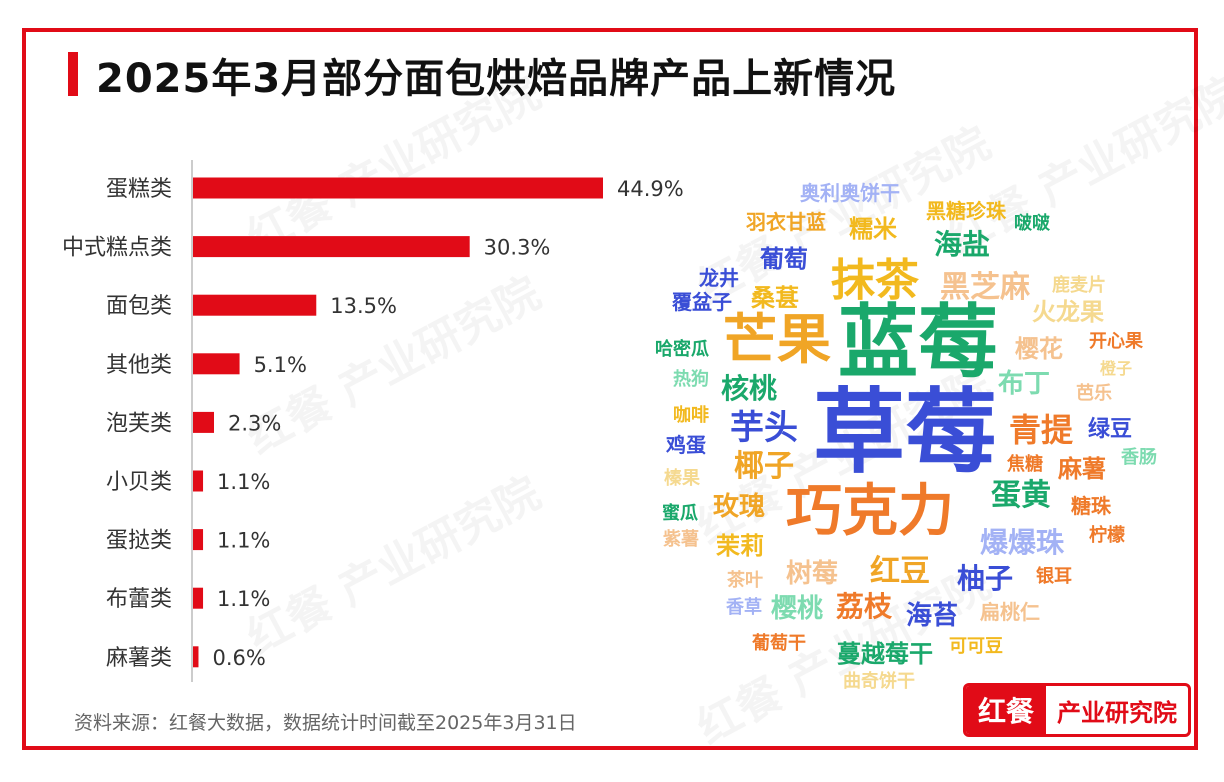 This screenshot has width=1224, height=782. What do you see at coordinates (850, 193) in the screenshot?
I see `word-cloud-term: 奥利奥饼干` at bounding box center [850, 193].